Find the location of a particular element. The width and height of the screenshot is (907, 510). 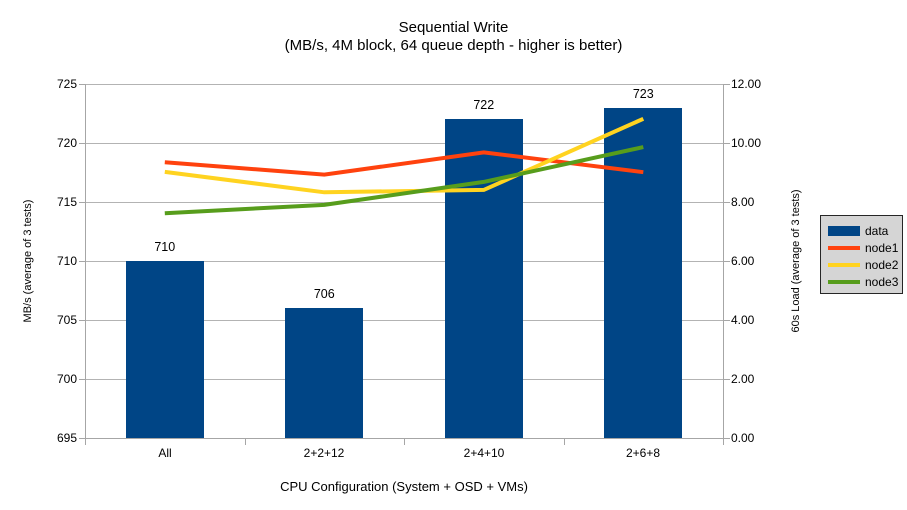

chart-title: Sequential Write is located at coordinates (453, 27).